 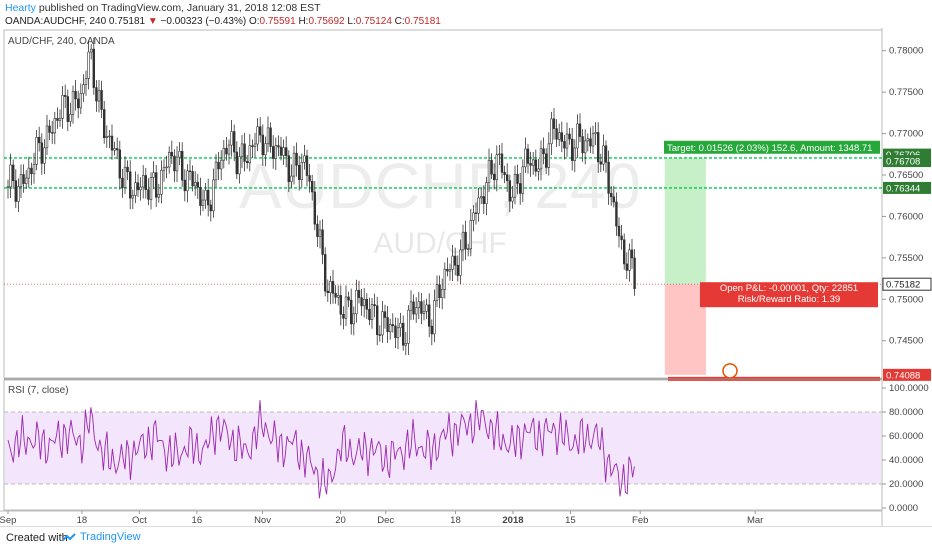 What do you see at coordinates (685, 329) in the screenshot?
I see `stop-zone` at bounding box center [685, 329].